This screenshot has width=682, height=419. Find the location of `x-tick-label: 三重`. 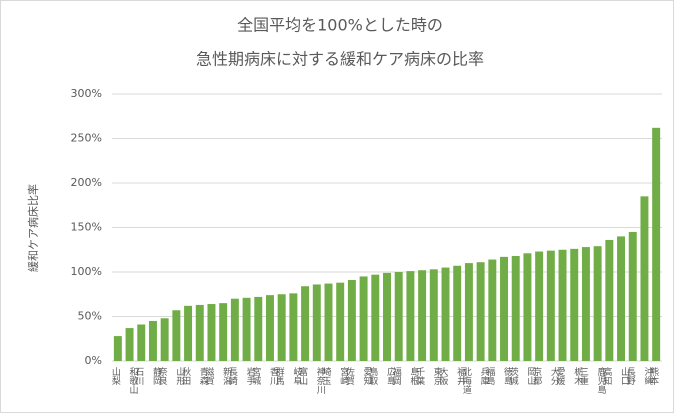

x-tick-label: 三重 is located at coordinates (583, 376).